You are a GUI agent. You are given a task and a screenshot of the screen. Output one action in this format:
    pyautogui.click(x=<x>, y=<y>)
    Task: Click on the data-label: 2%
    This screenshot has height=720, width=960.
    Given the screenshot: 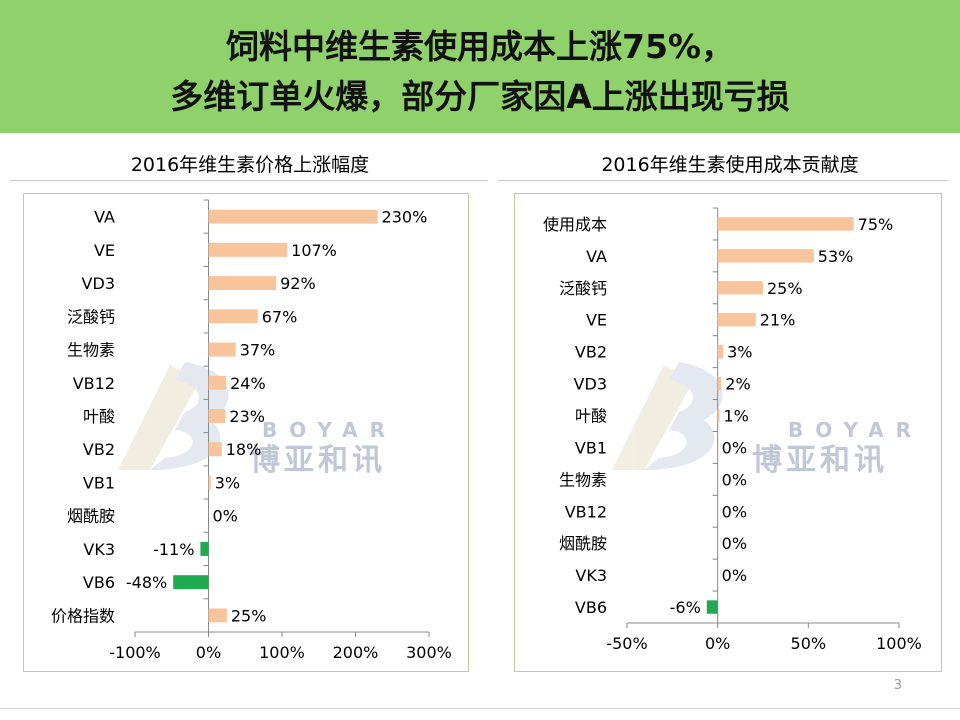 What is the action you would take?
    pyautogui.click(x=737, y=384)
    